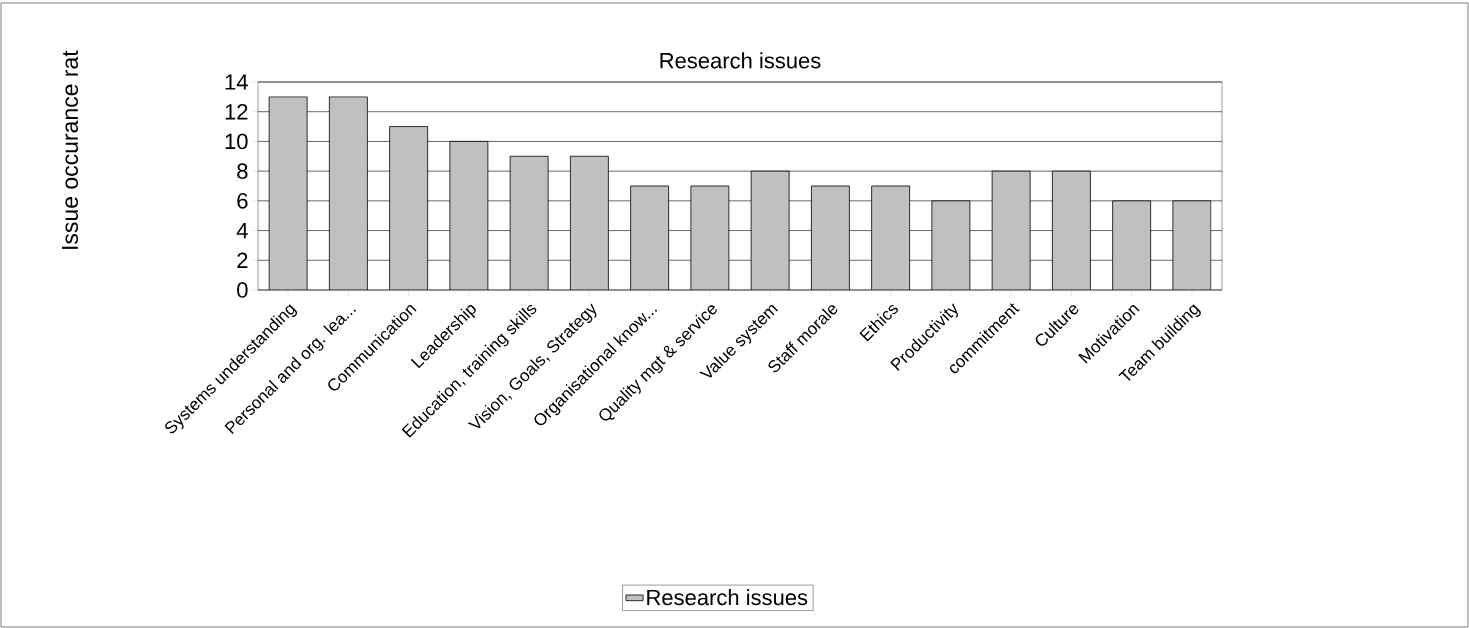  I want to click on y-tick-label: 6, so click(242, 201).